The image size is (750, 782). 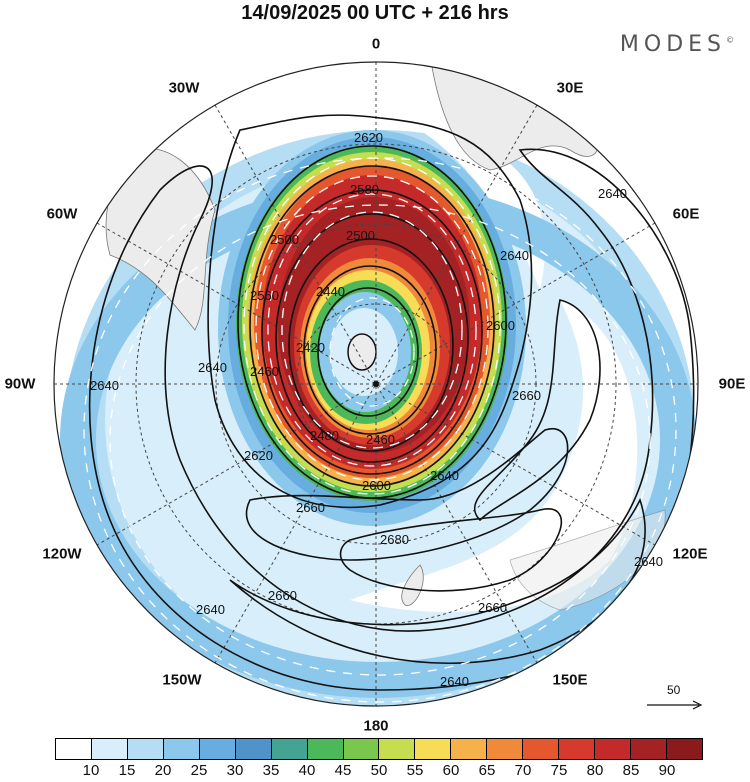 I want to click on colorbar-tick-label: 70, so click(x=523, y=770).